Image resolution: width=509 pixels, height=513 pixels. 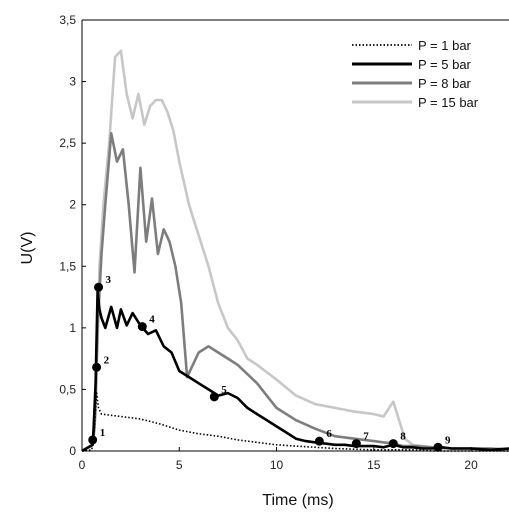 What do you see at coordinates (329, 434) in the screenshot?
I see `annotation-label: 6` at bounding box center [329, 434].